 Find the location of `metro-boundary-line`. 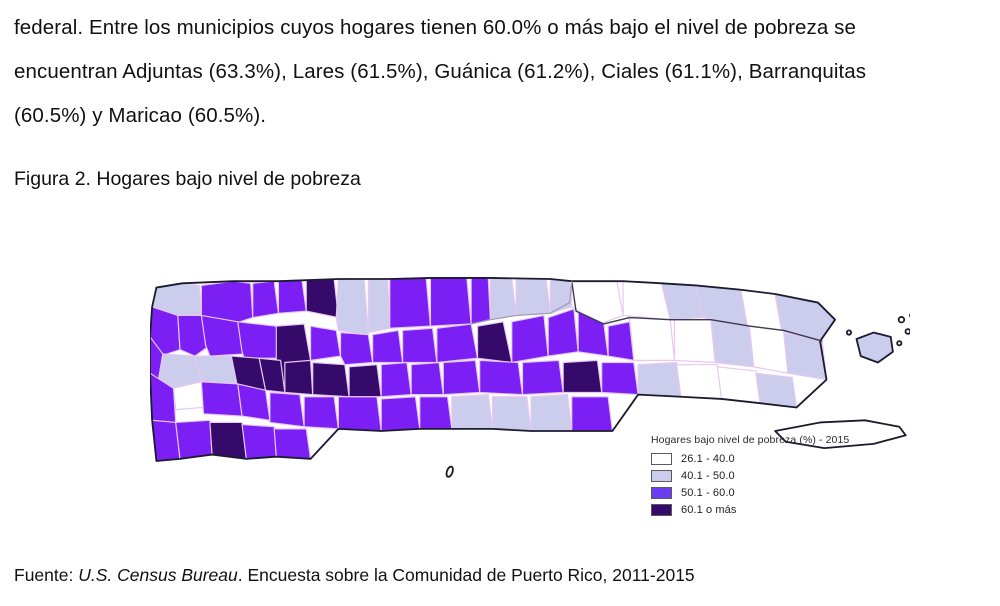

metro-boundary-line is located at coordinates (697, 311).